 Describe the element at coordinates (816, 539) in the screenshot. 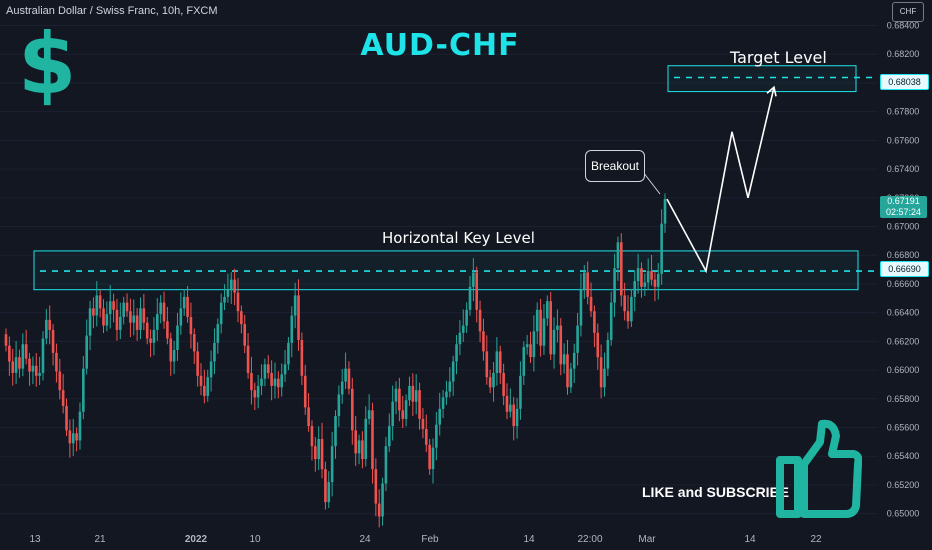

I see `x-tick-label: 22` at that location.